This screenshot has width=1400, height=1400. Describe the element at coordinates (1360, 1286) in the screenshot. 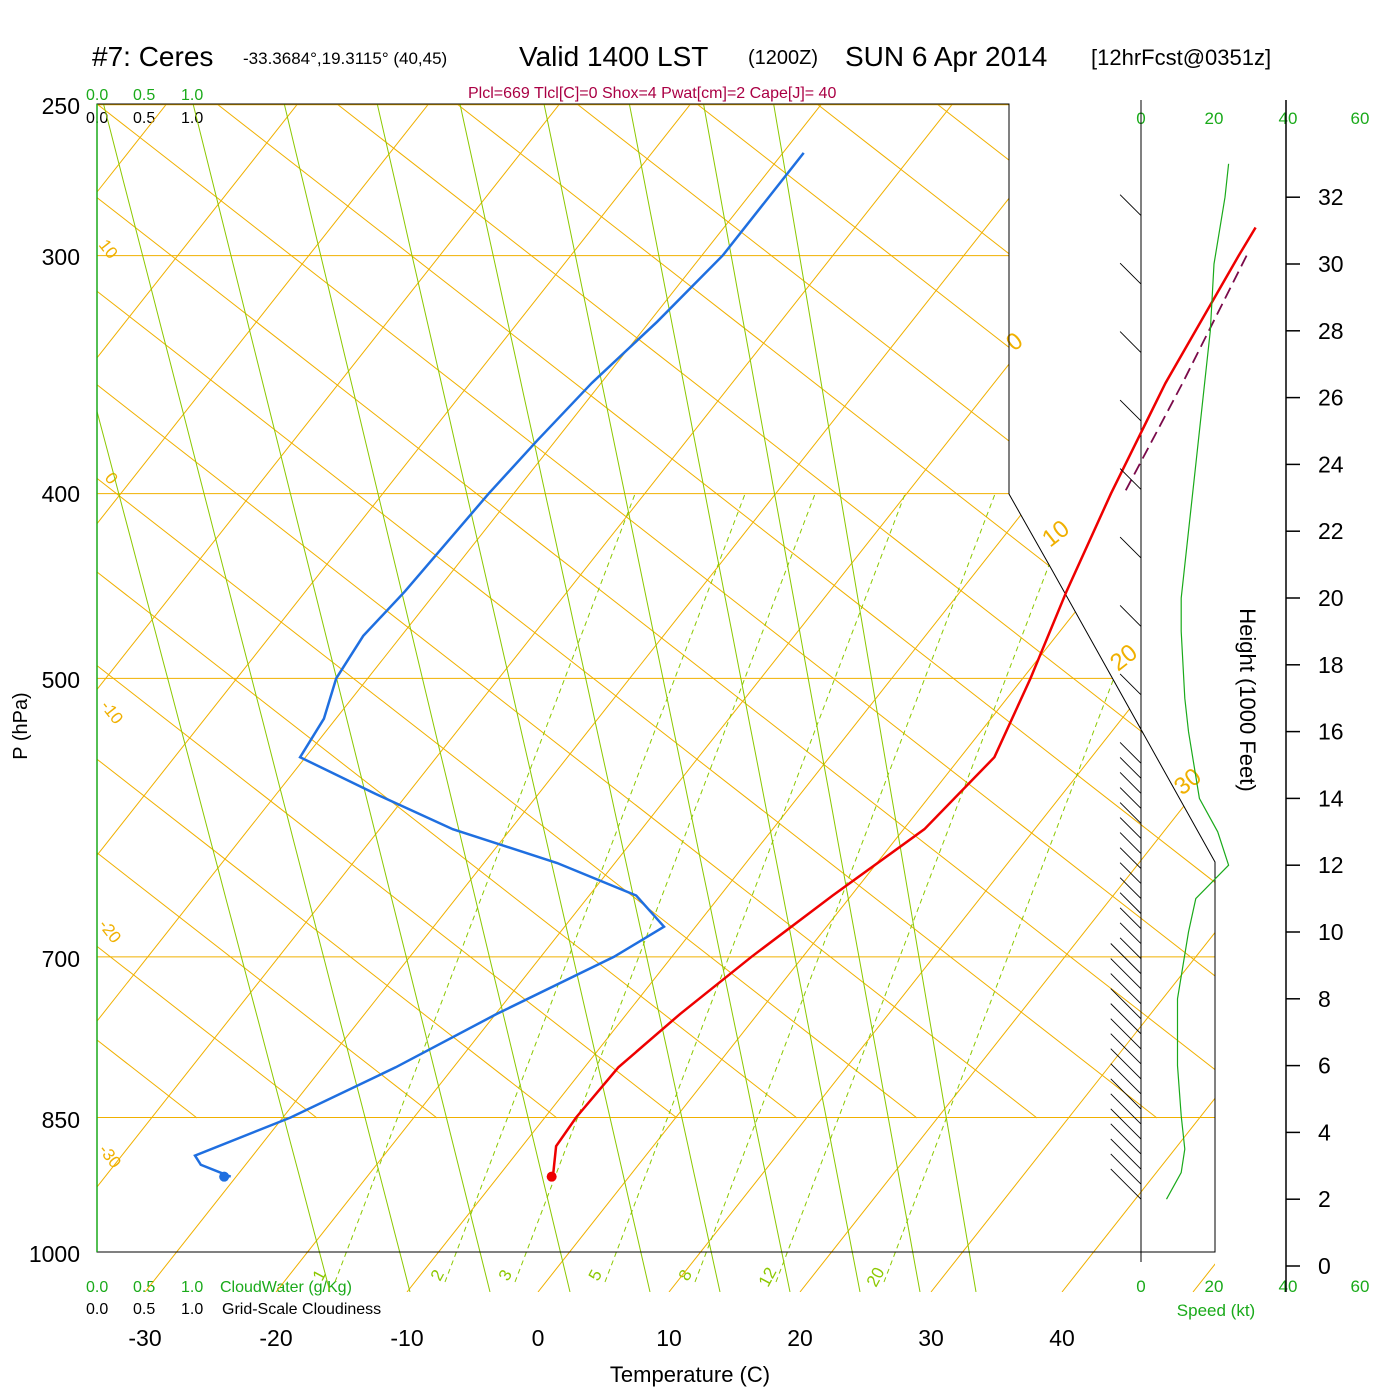

I see `speed-bottom-60: 60` at that location.